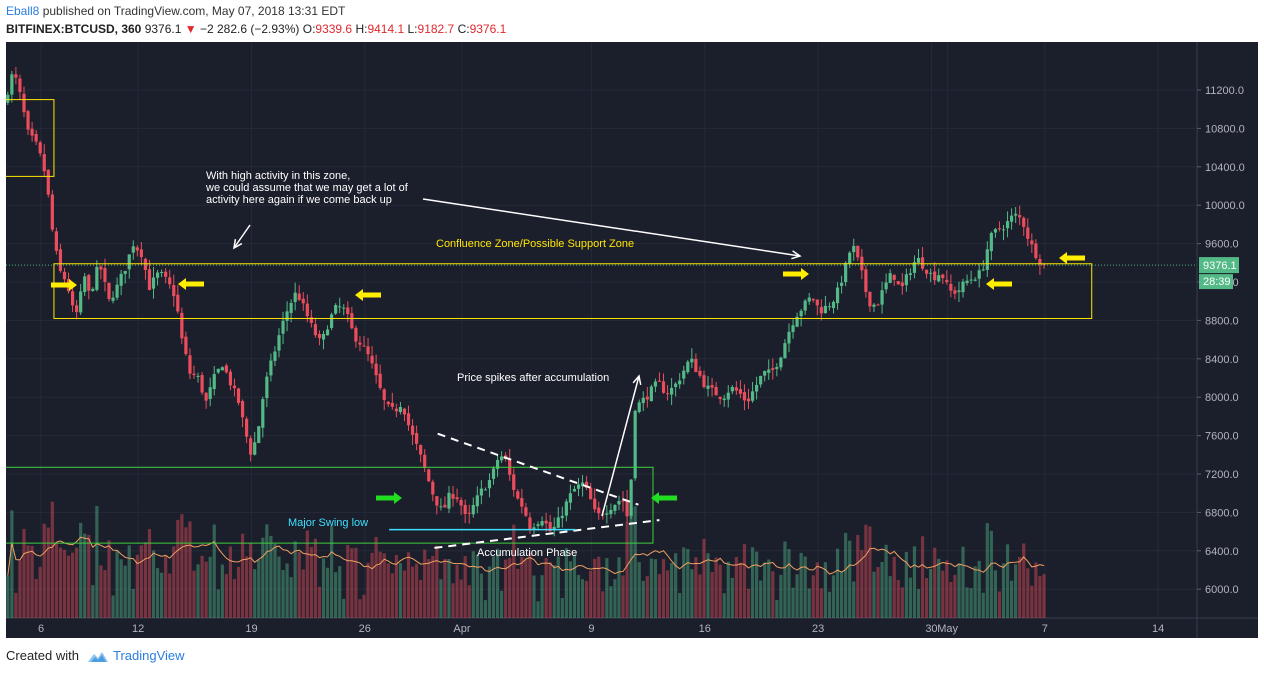  Describe the element at coordinates (533, 378) in the screenshot. I see `annotation-price-spikes: Price spikes after accumulation` at that location.